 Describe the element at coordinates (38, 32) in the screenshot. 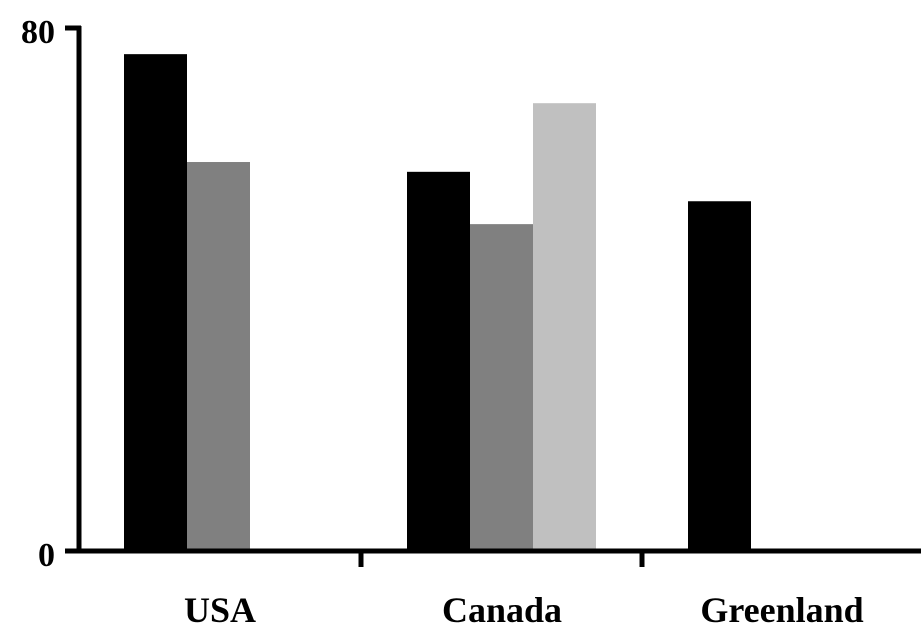

I see `y-tick-label-top: 80` at that location.